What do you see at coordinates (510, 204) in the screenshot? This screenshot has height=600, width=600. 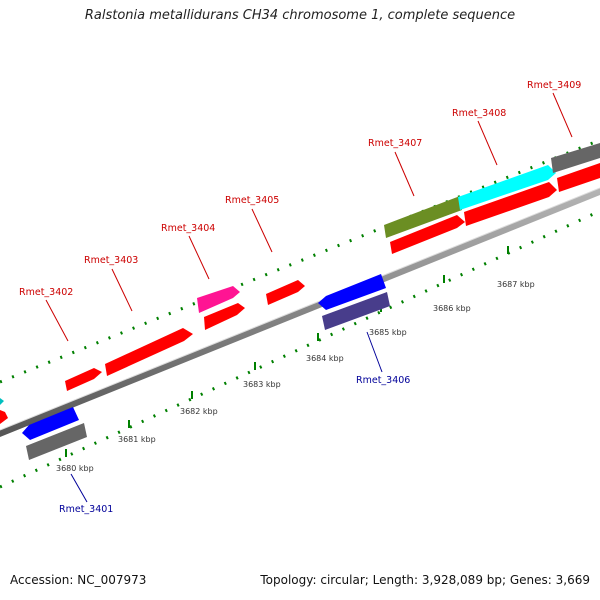 I see `gene-rmet-3408-arrow` at bounding box center [510, 204].